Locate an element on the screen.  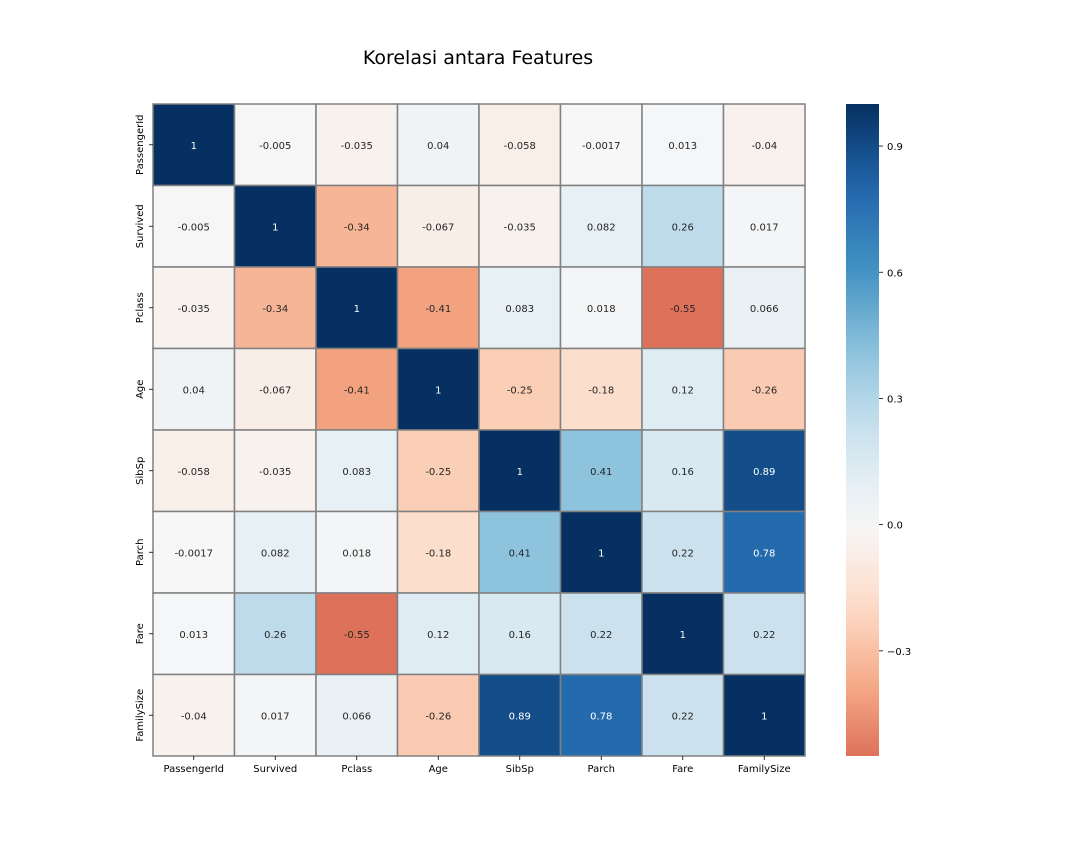
cell-annotation: 0.018 is located at coordinates (356, 553).